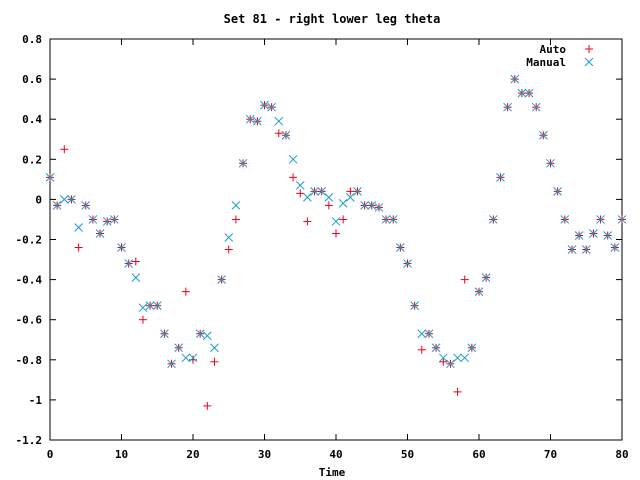 This screenshot has width=640, height=480. I want to click on x-tick-label: 80, so click(621, 454).